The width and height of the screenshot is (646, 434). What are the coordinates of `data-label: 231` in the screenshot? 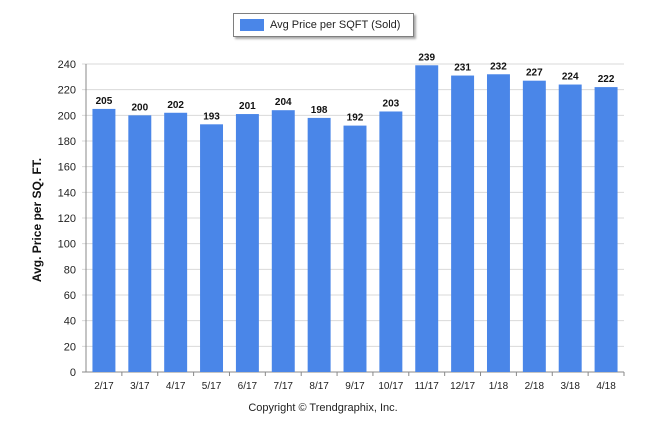 It's located at (462, 68).